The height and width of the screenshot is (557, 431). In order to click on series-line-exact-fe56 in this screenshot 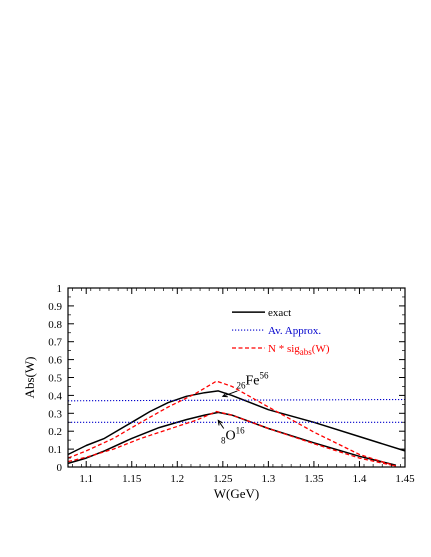, I will do `click(236, 423)`.